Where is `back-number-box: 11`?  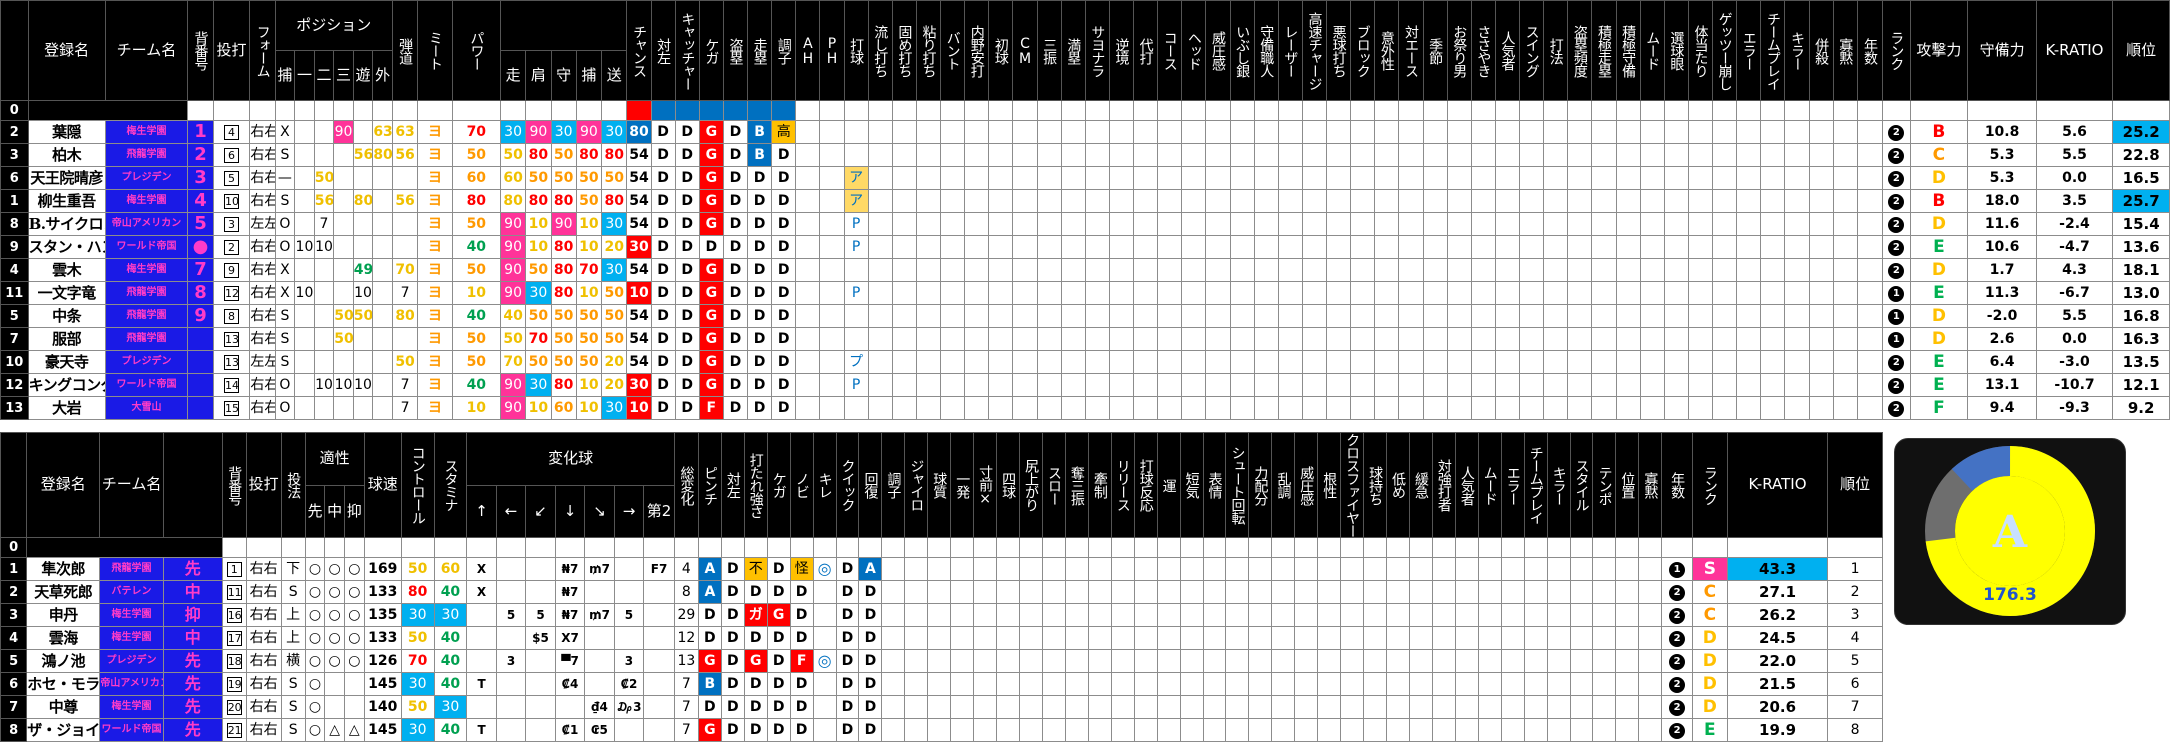
back-number-box: 11 is located at coordinates (234, 592).